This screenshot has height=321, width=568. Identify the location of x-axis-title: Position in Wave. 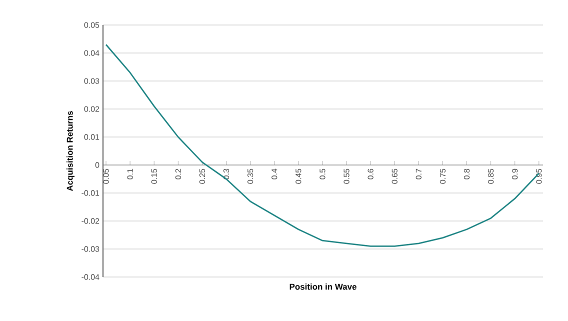
(323, 287).